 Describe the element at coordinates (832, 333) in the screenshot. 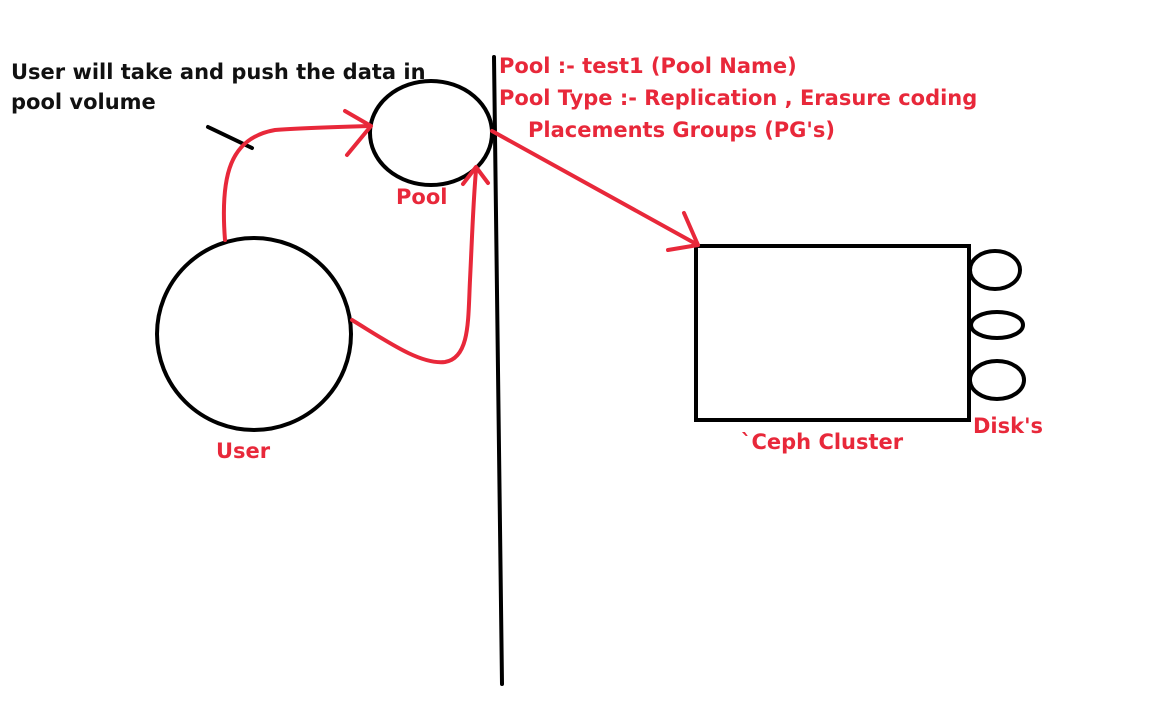

I see `ceph-cluster-box` at that location.